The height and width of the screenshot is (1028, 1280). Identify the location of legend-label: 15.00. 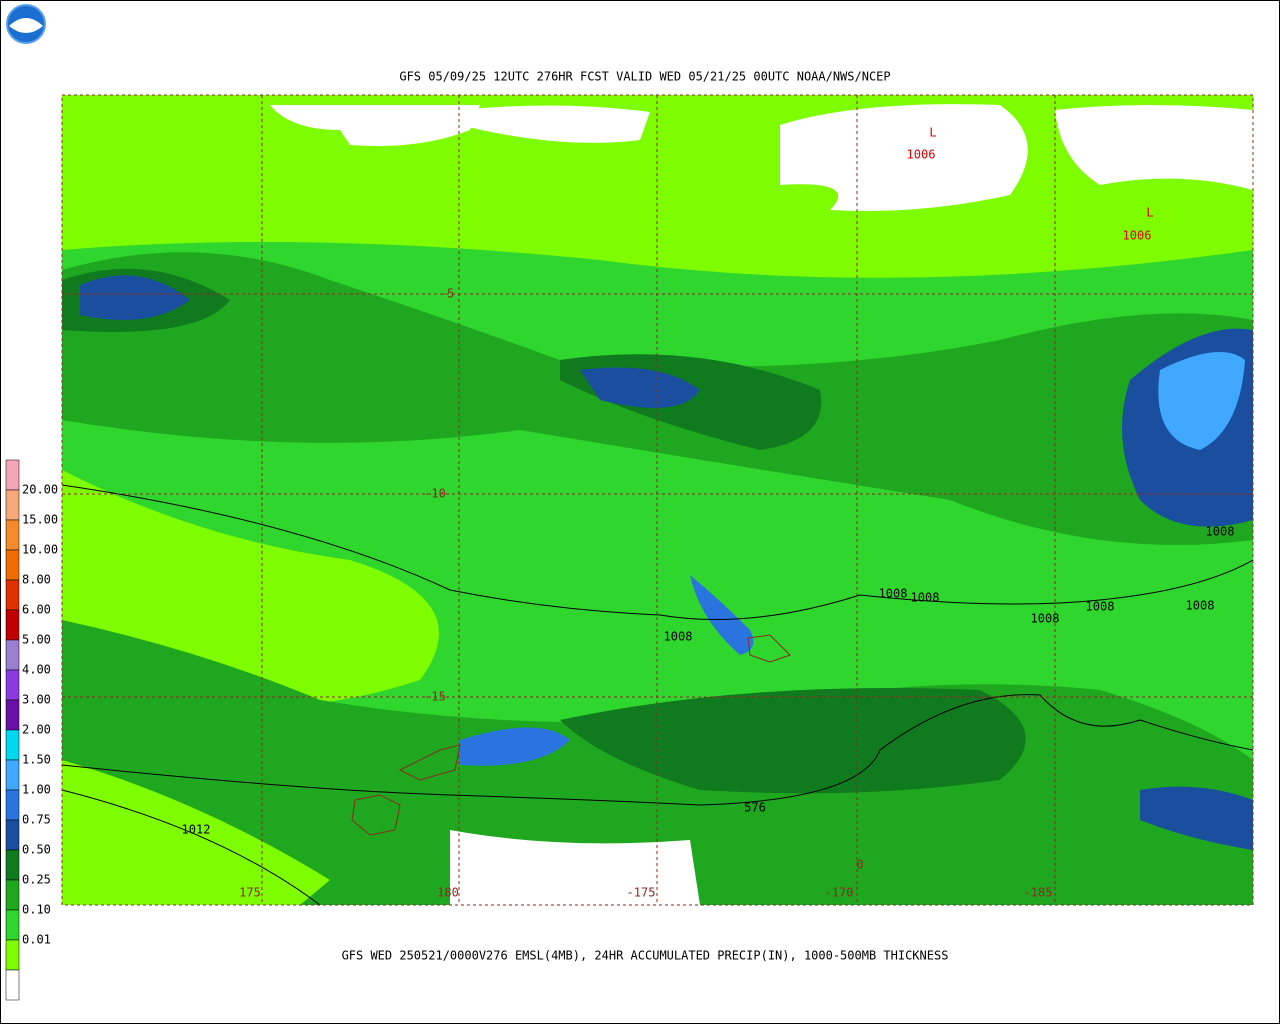
(40, 520).